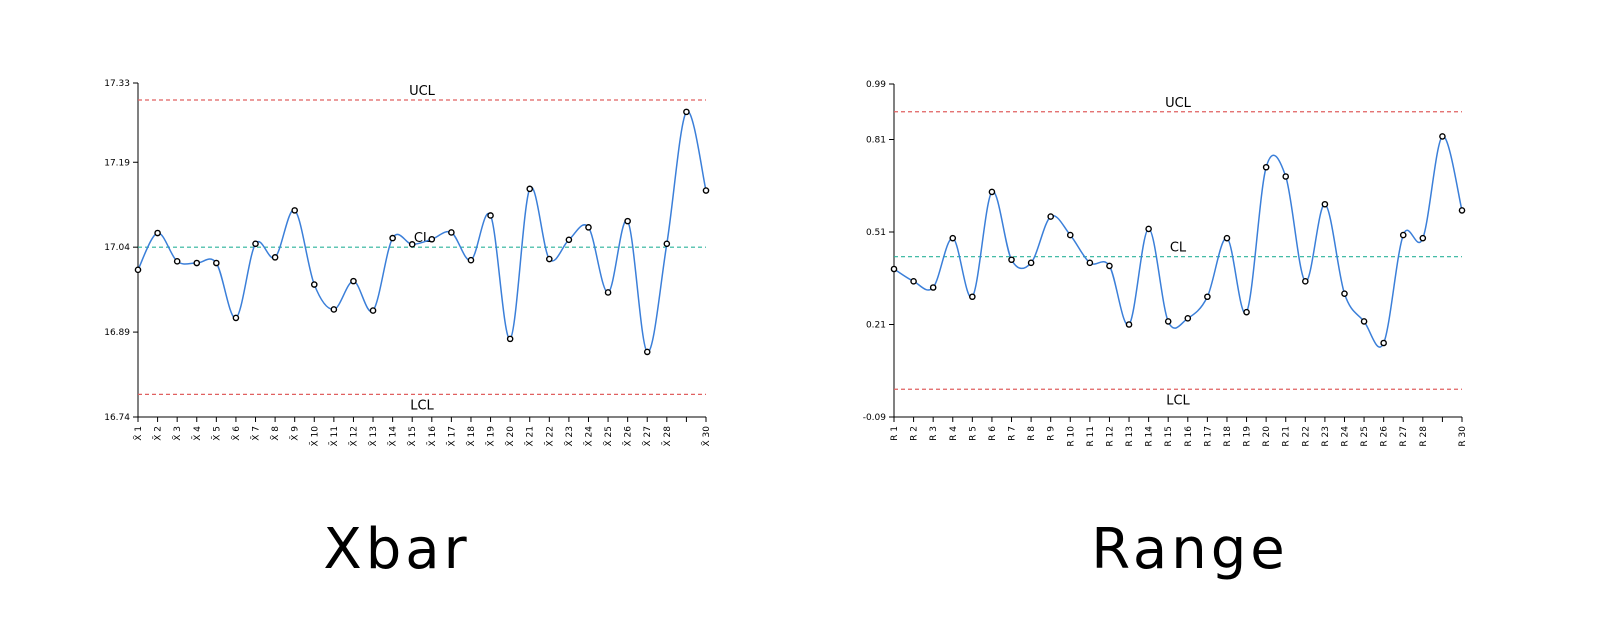 This screenshot has width=1600, height=632. Describe the element at coordinates (1326, 436) in the screenshot. I see `x-tick-label: R 23` at that location.